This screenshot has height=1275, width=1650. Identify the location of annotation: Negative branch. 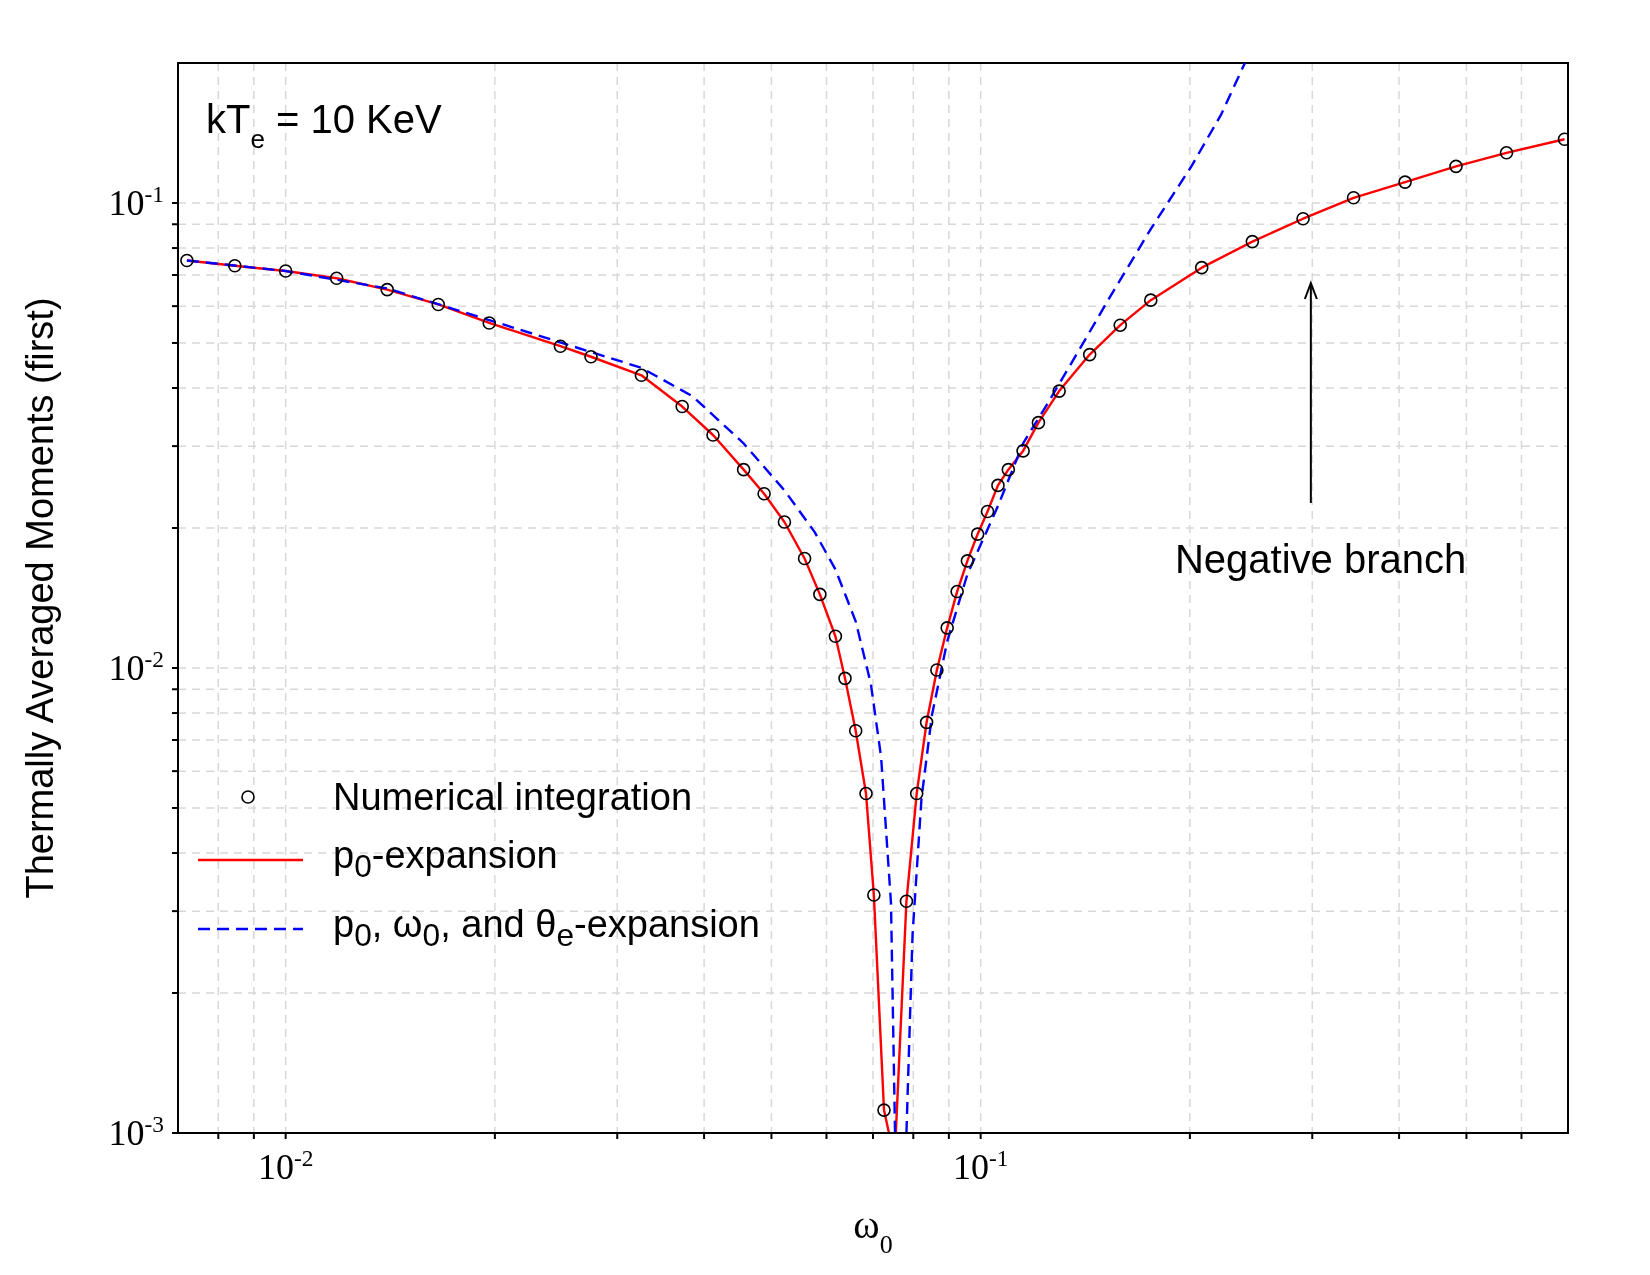
(1320, 559).